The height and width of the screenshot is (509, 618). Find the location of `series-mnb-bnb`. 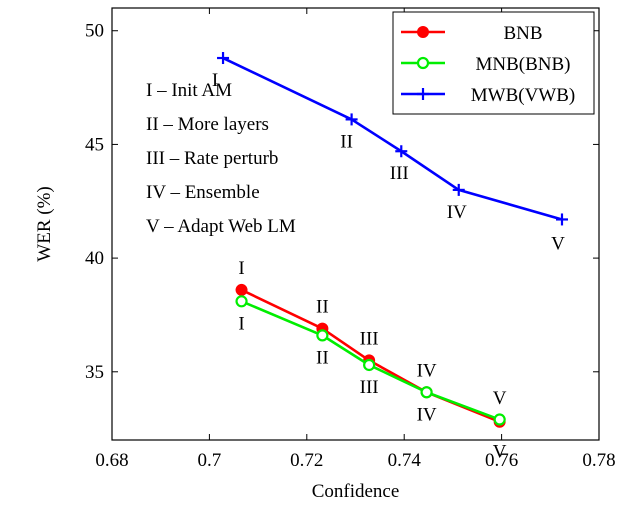

series-mnb-bnb is located at coordinates (370, 360).